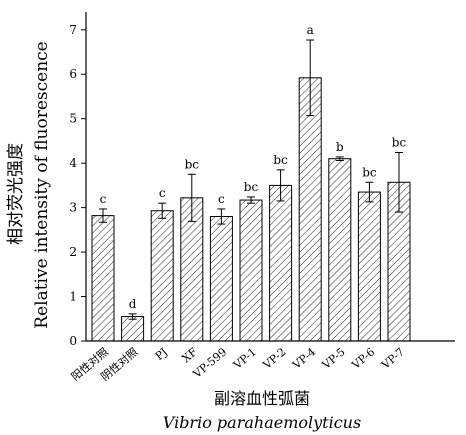 This screenshot has height=435, width=466. What do you see at coordinates (73, 163) in the screenshot?
I see `y-tick-label: 4` at bounding box center [73, 163].